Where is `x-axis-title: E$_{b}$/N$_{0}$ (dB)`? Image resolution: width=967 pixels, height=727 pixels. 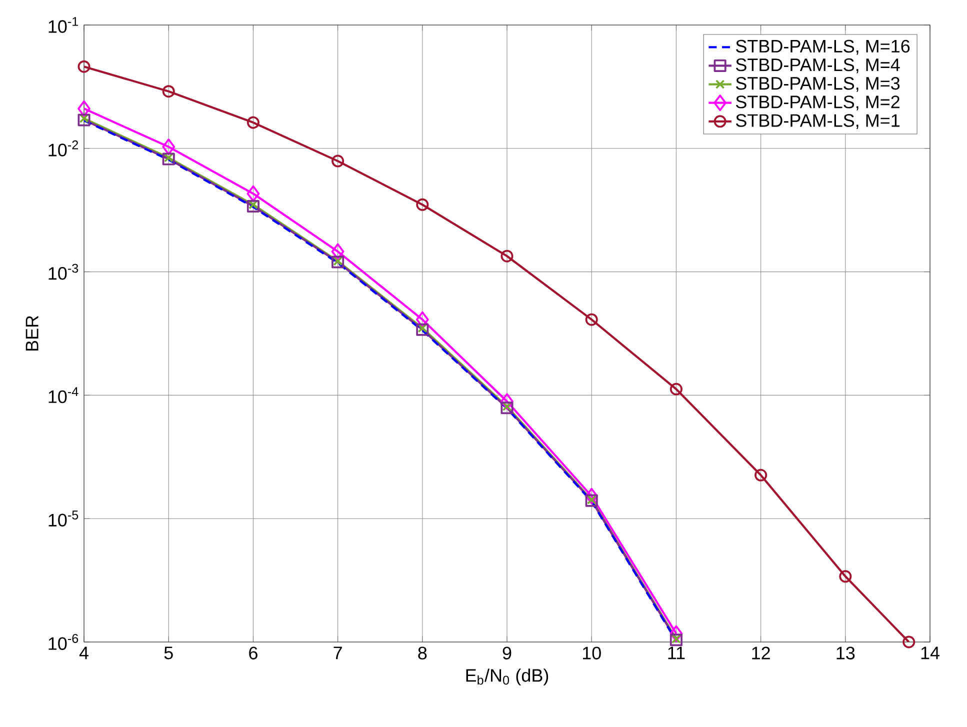
x-axis-title: E$_{b}$/N$_{0}$ (dB) is located at coordinates (507, 677).